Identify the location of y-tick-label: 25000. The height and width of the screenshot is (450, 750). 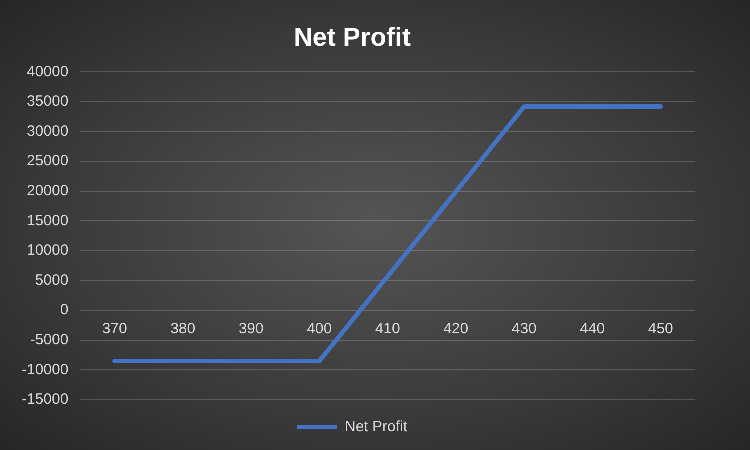
(47, 161).